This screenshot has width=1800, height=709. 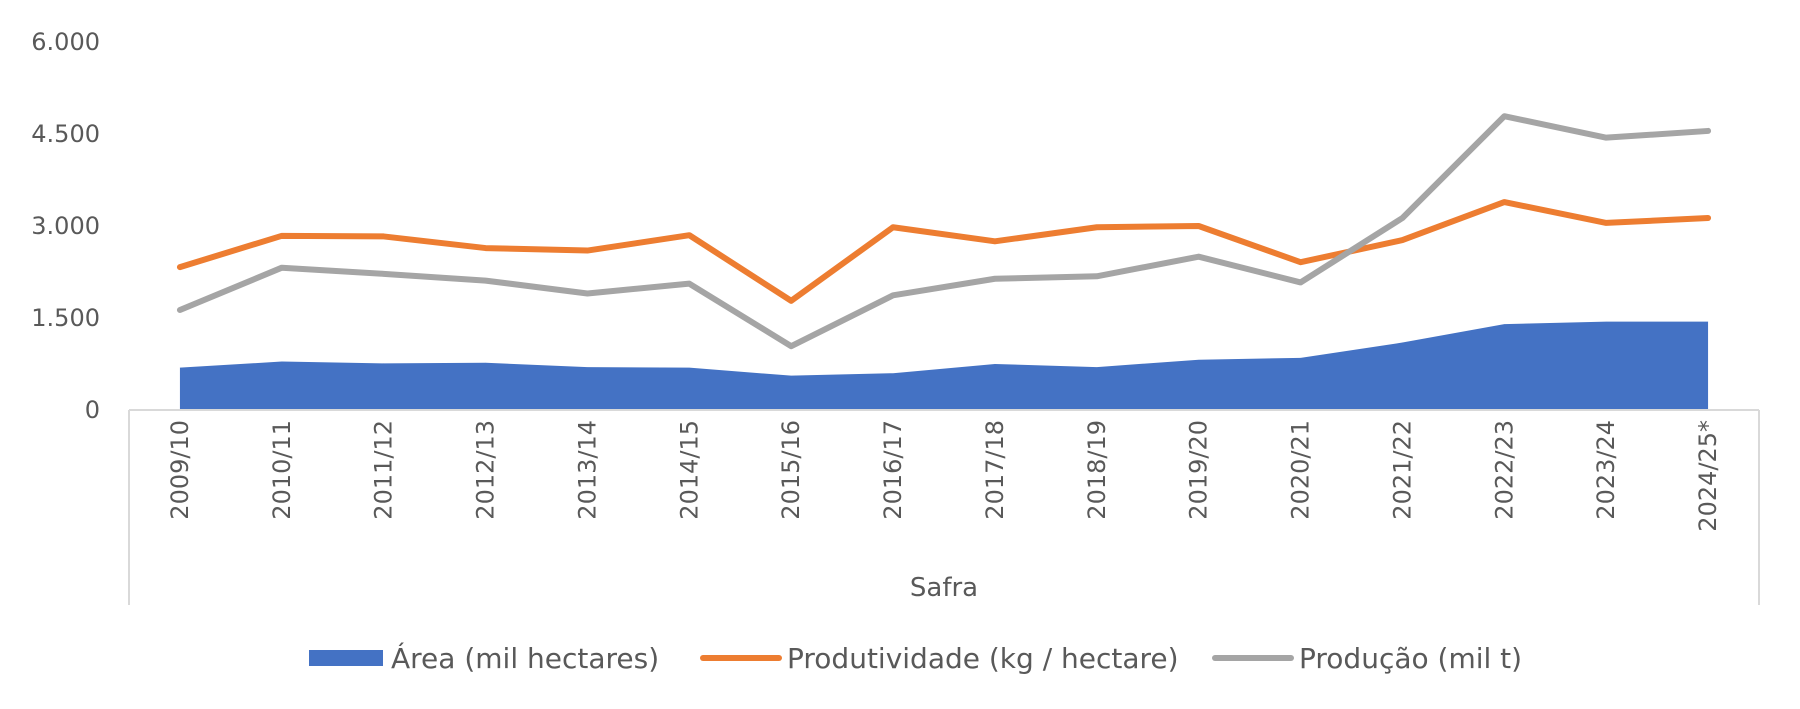 I want to click on y-tick-label: 1.500, so click(x=65, y=318).